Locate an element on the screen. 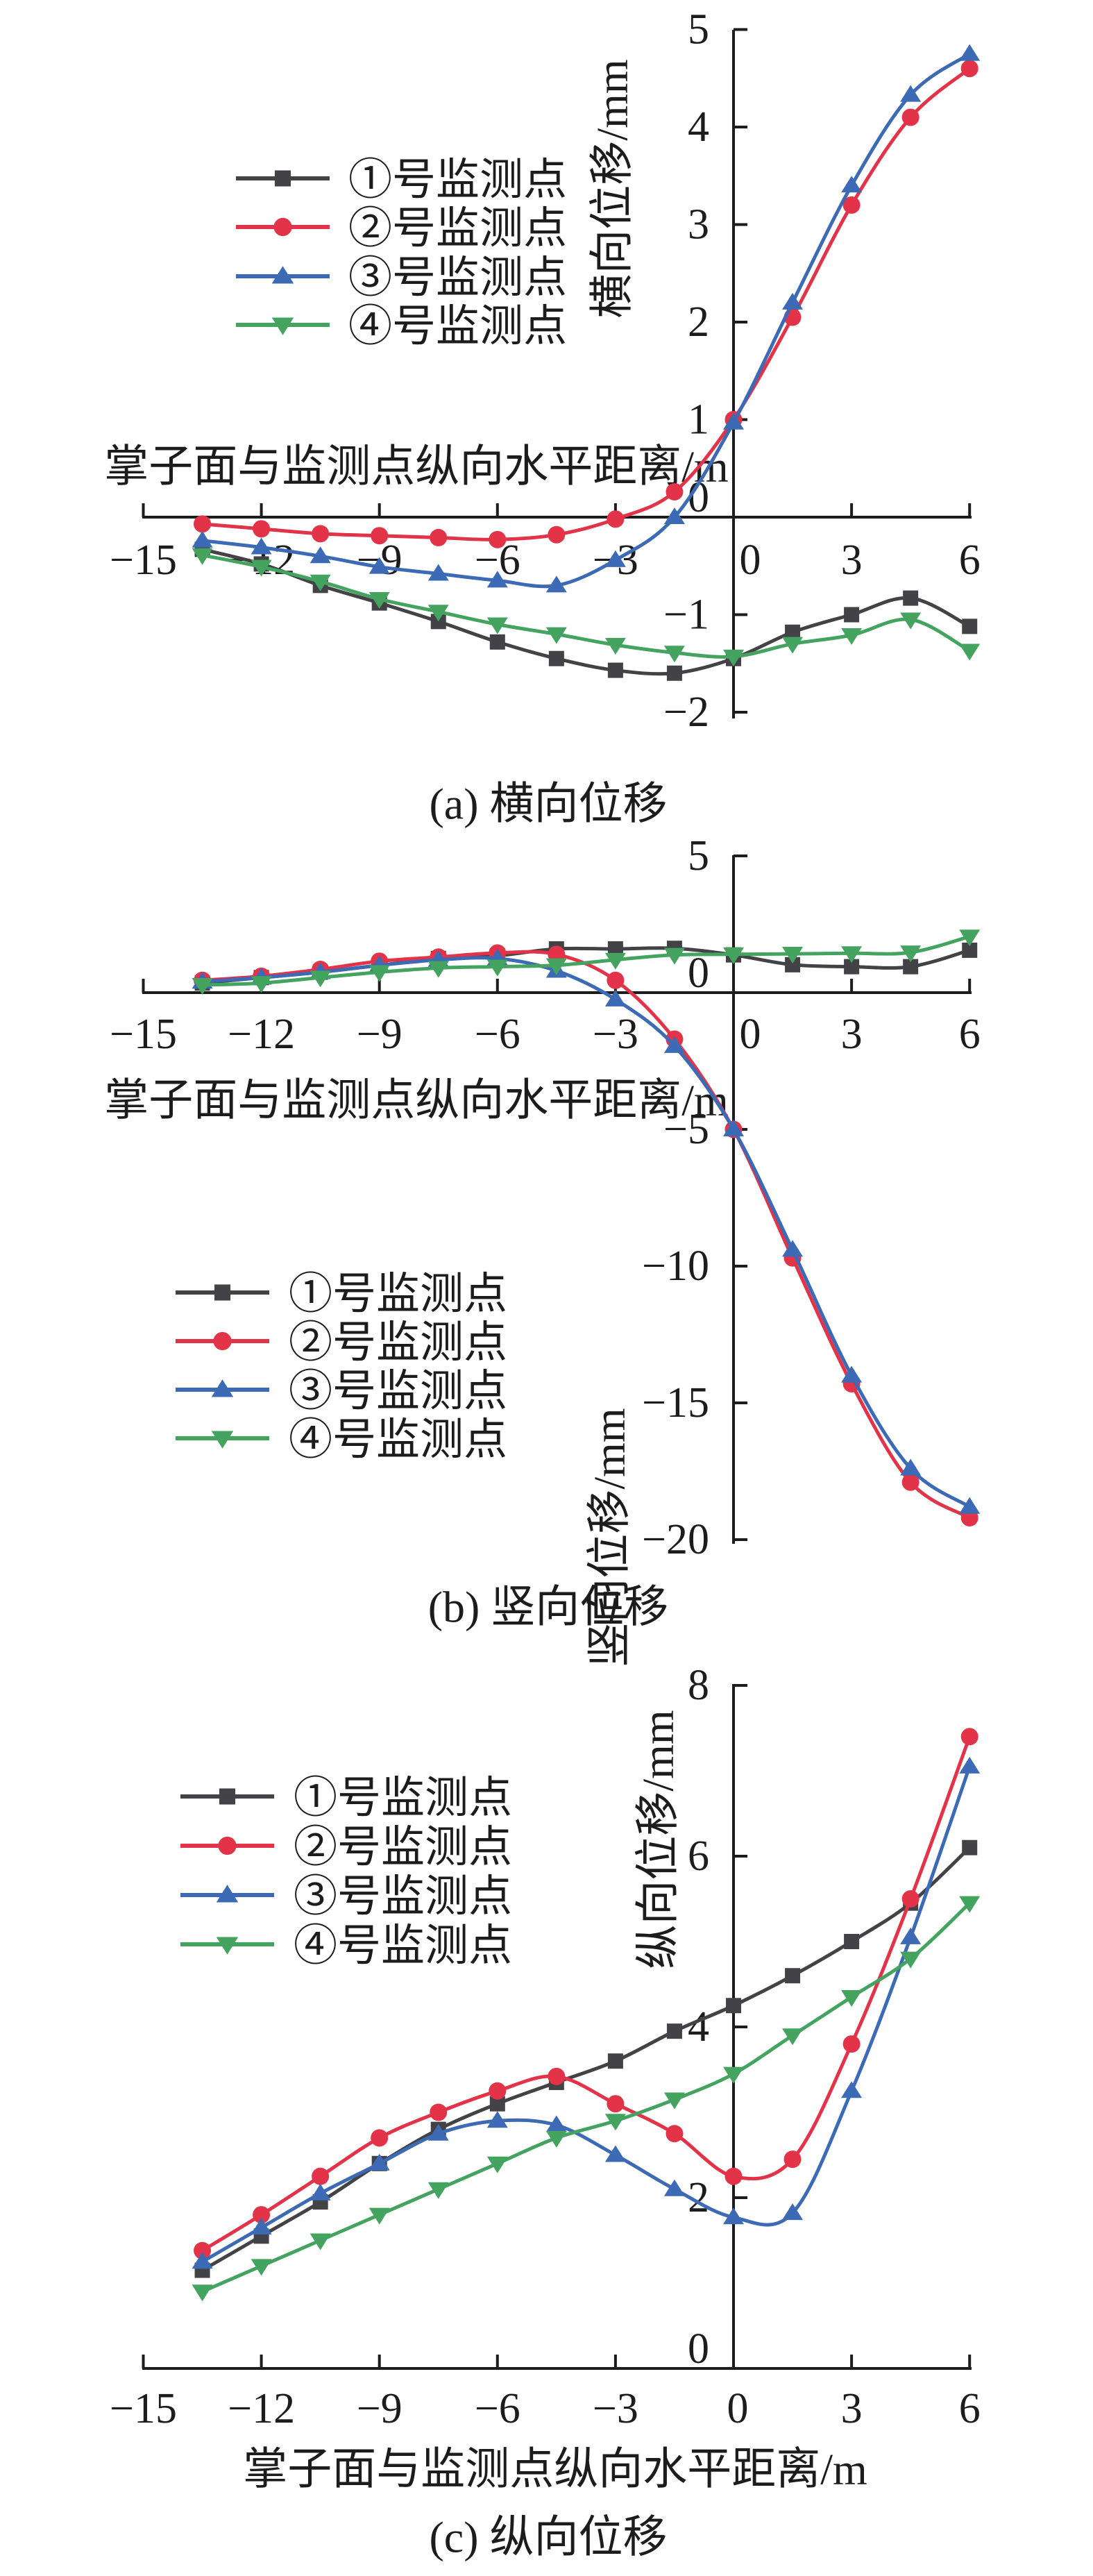 This screenshot has width=1093, height=2576. x-tick-label: −3 is located at coordinates (615, 2408).